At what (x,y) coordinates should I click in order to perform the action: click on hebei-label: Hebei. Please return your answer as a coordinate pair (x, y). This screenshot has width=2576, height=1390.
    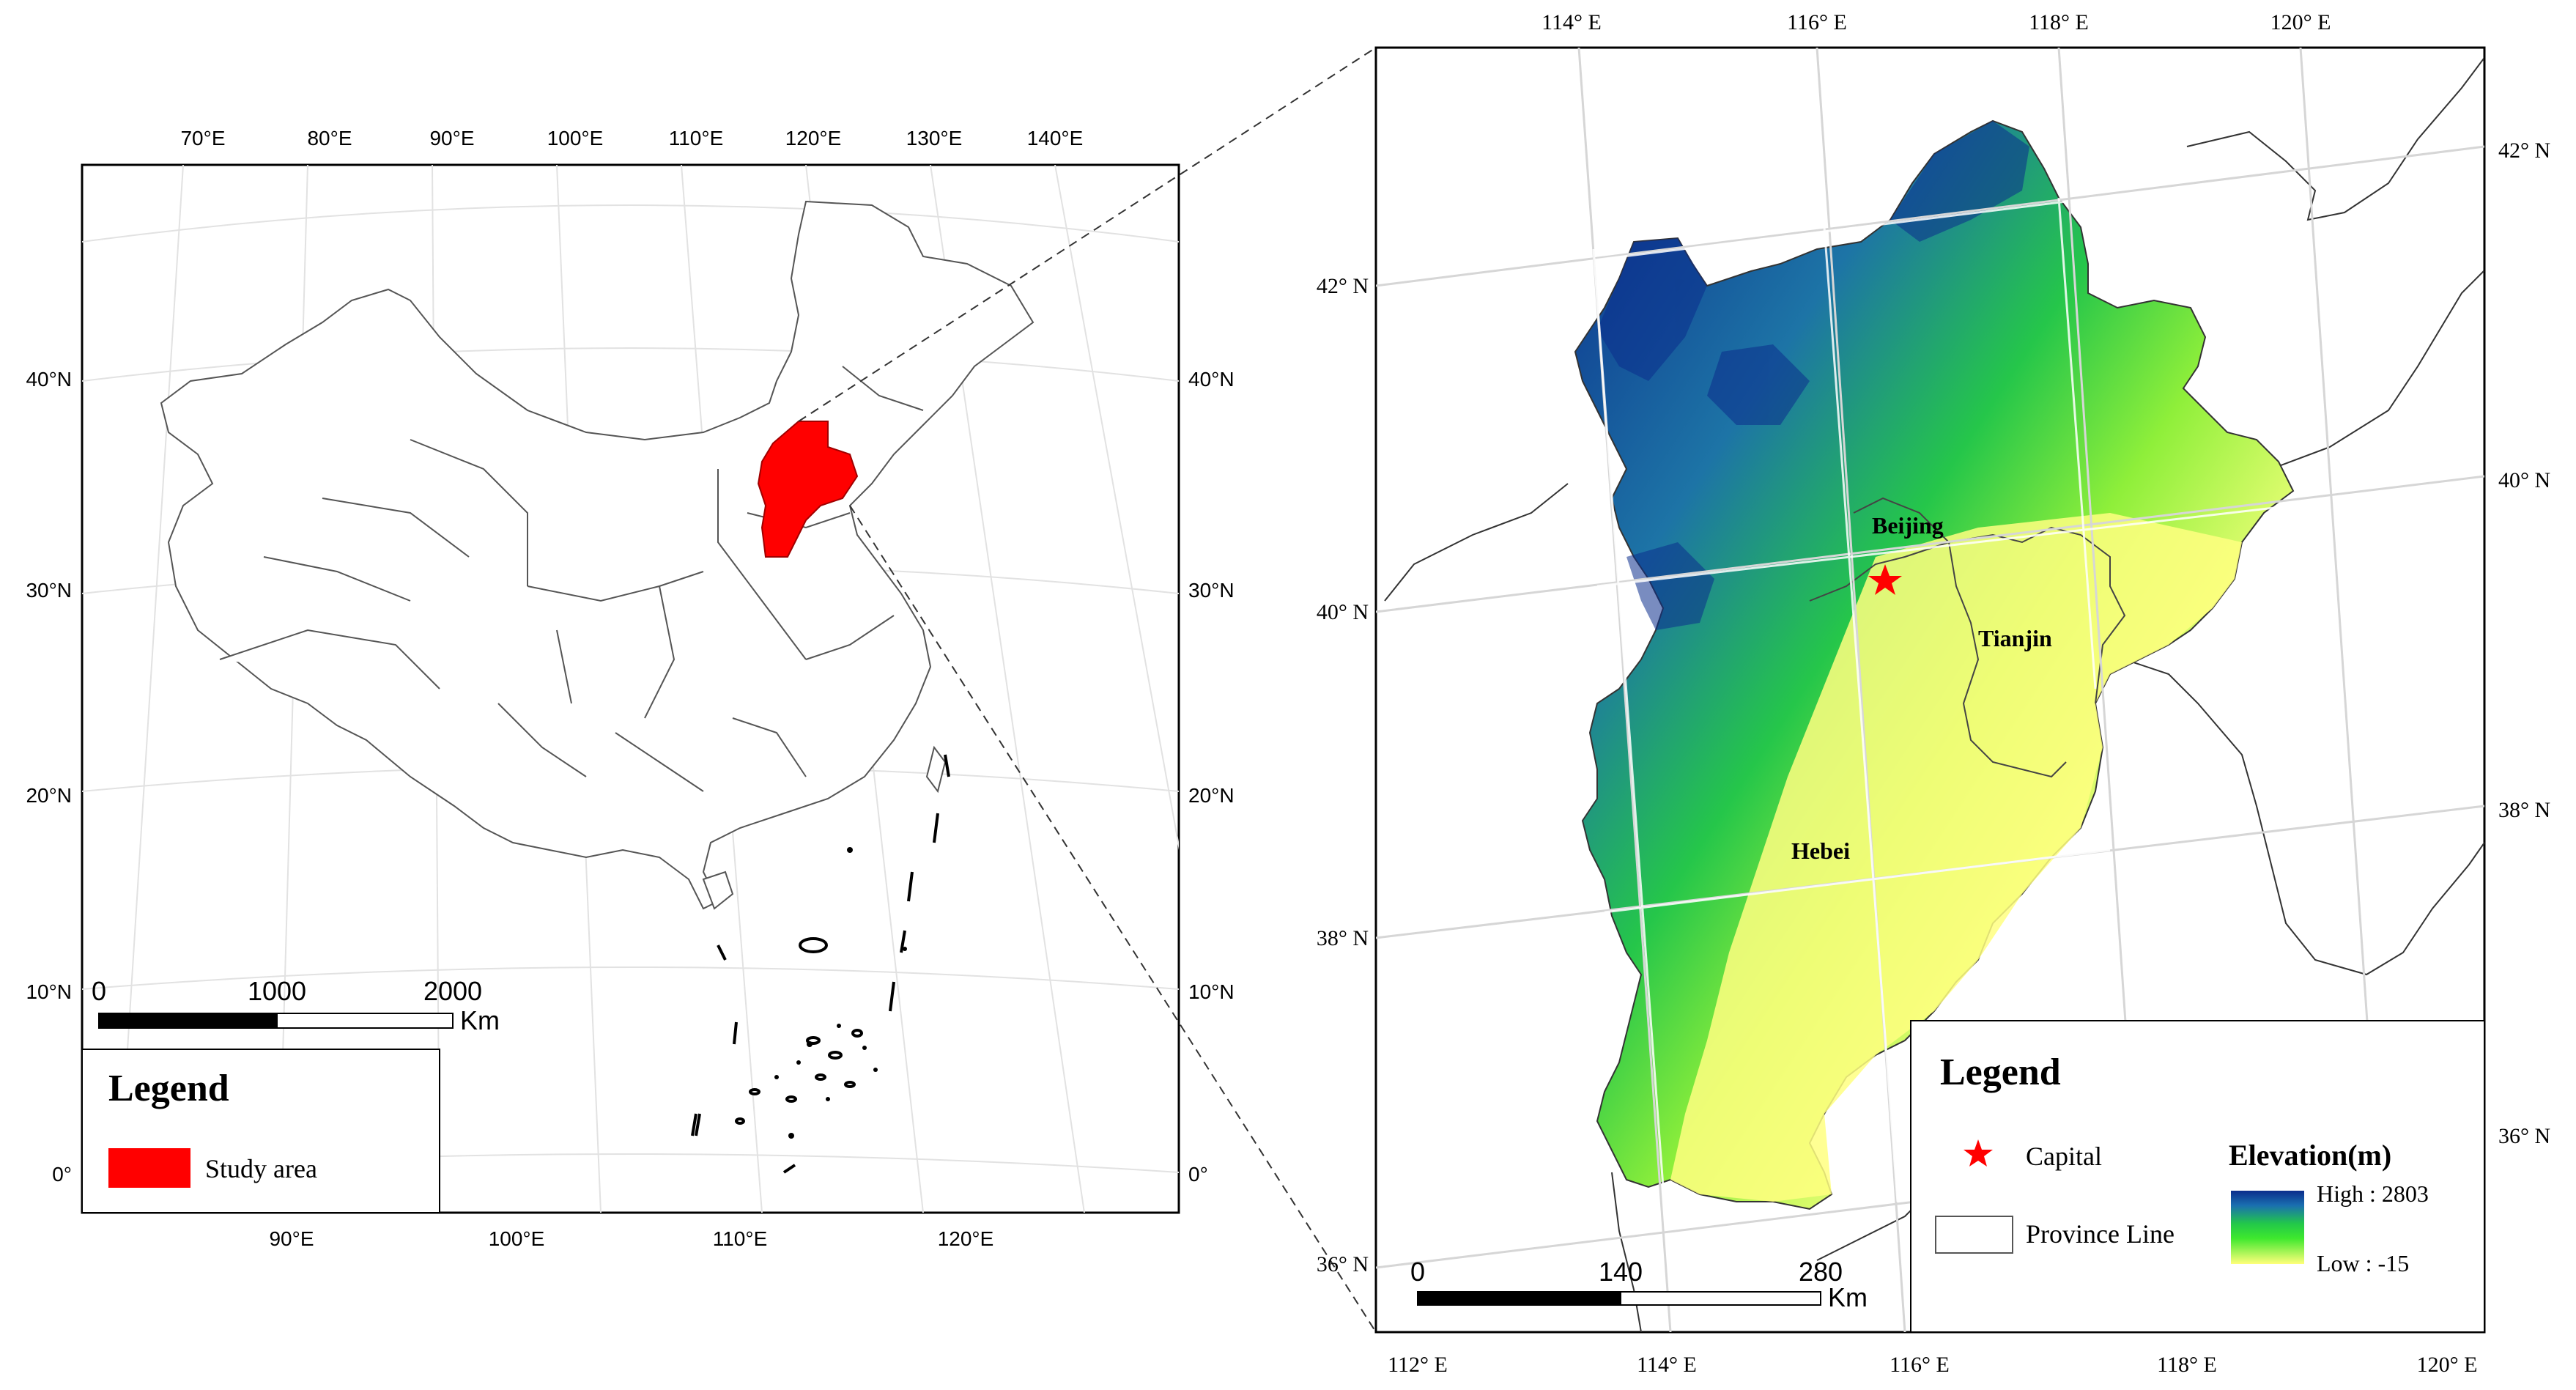
    Looking at the image, I should click on (1820, 851).